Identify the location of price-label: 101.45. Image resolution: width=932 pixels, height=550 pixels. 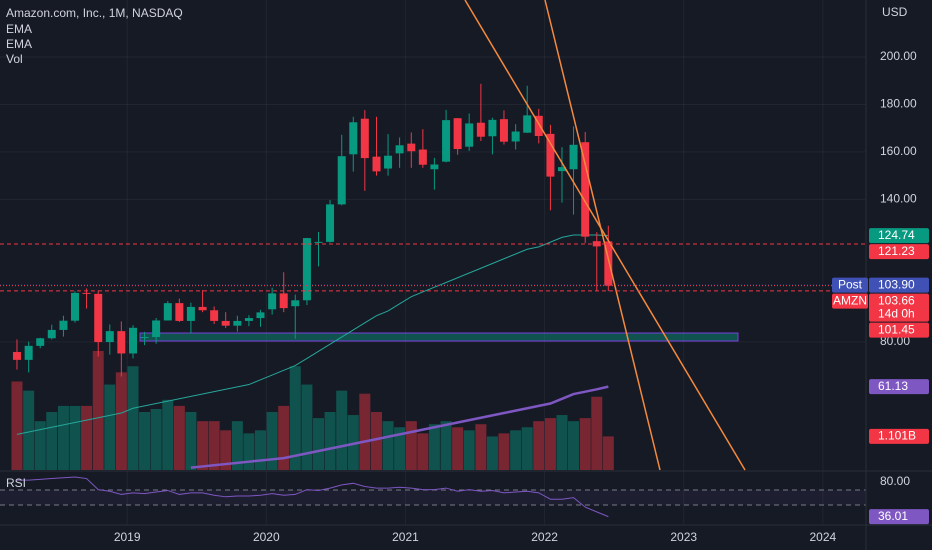
(896, 329).